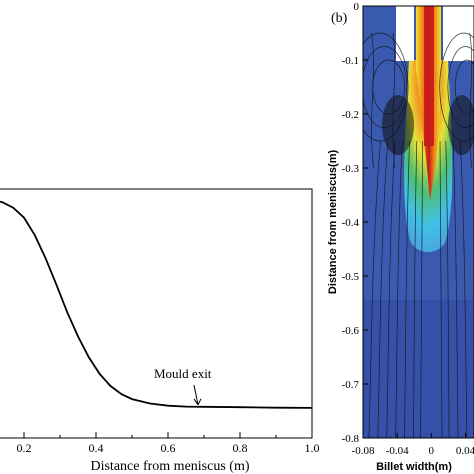 The width and height of the screenshot is (474, 474). I want to click on mould-exit-annotation: Mould exit, so click(183, 373).